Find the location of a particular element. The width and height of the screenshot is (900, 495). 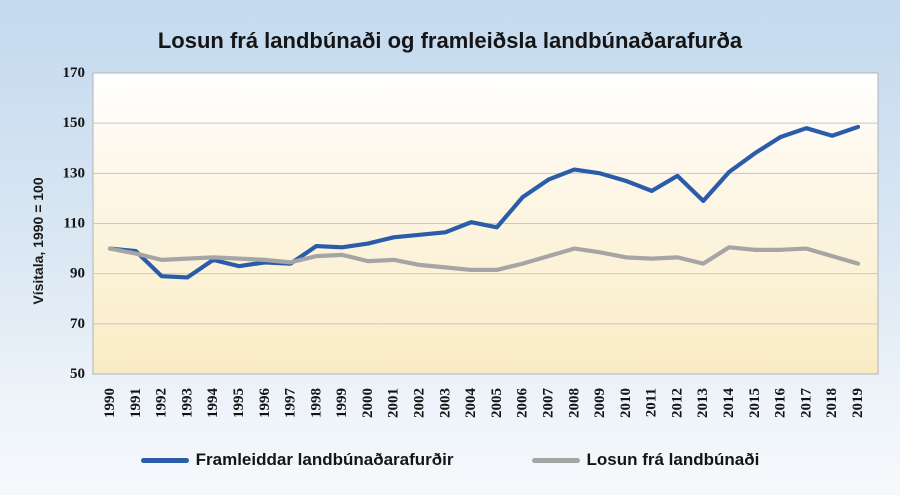

legend-item-emissions: Losun frá landbúnaði is located at coordinates (645, 460).